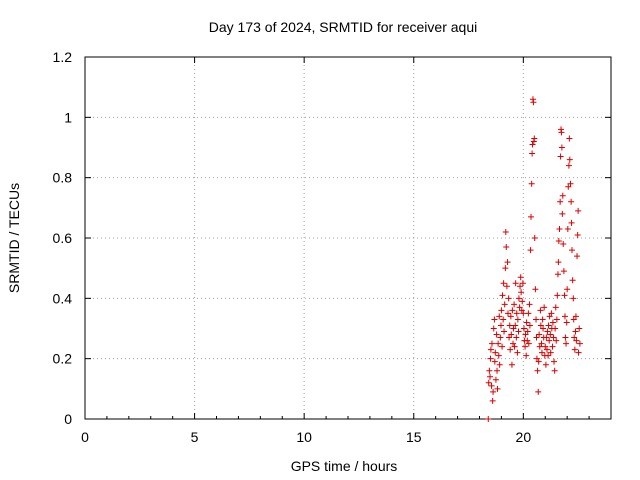 The height and width of the screenshot is (480, 640). I want to click on x-tick-label: 0, so click(85, 437).